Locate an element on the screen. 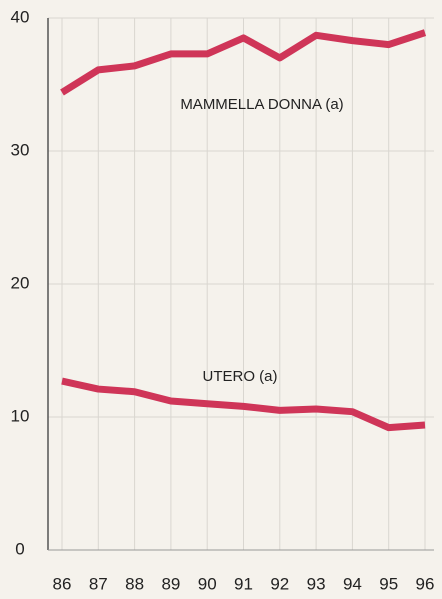 Image resolution: width=442 pixels, height=599 pixels. x-tick-label: 86 is located at coordinates (62, 583).